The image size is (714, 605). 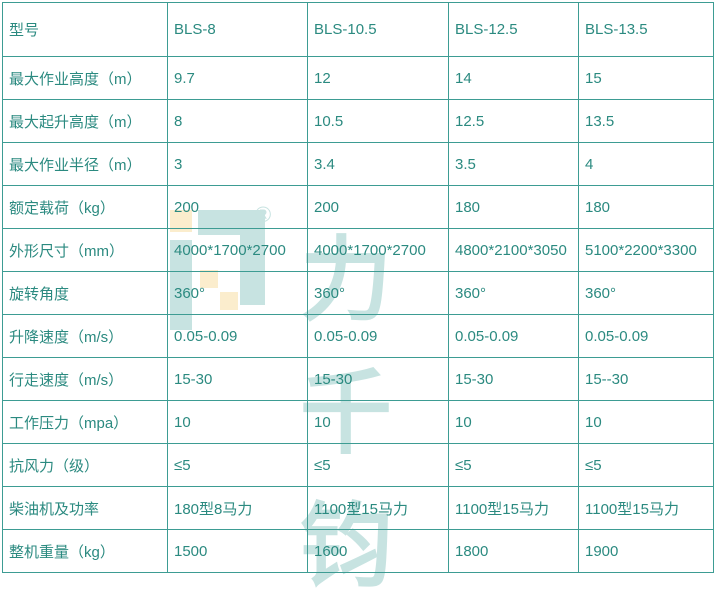 I want to click on row-label: 旋转角度, so click(x=85, y=293).